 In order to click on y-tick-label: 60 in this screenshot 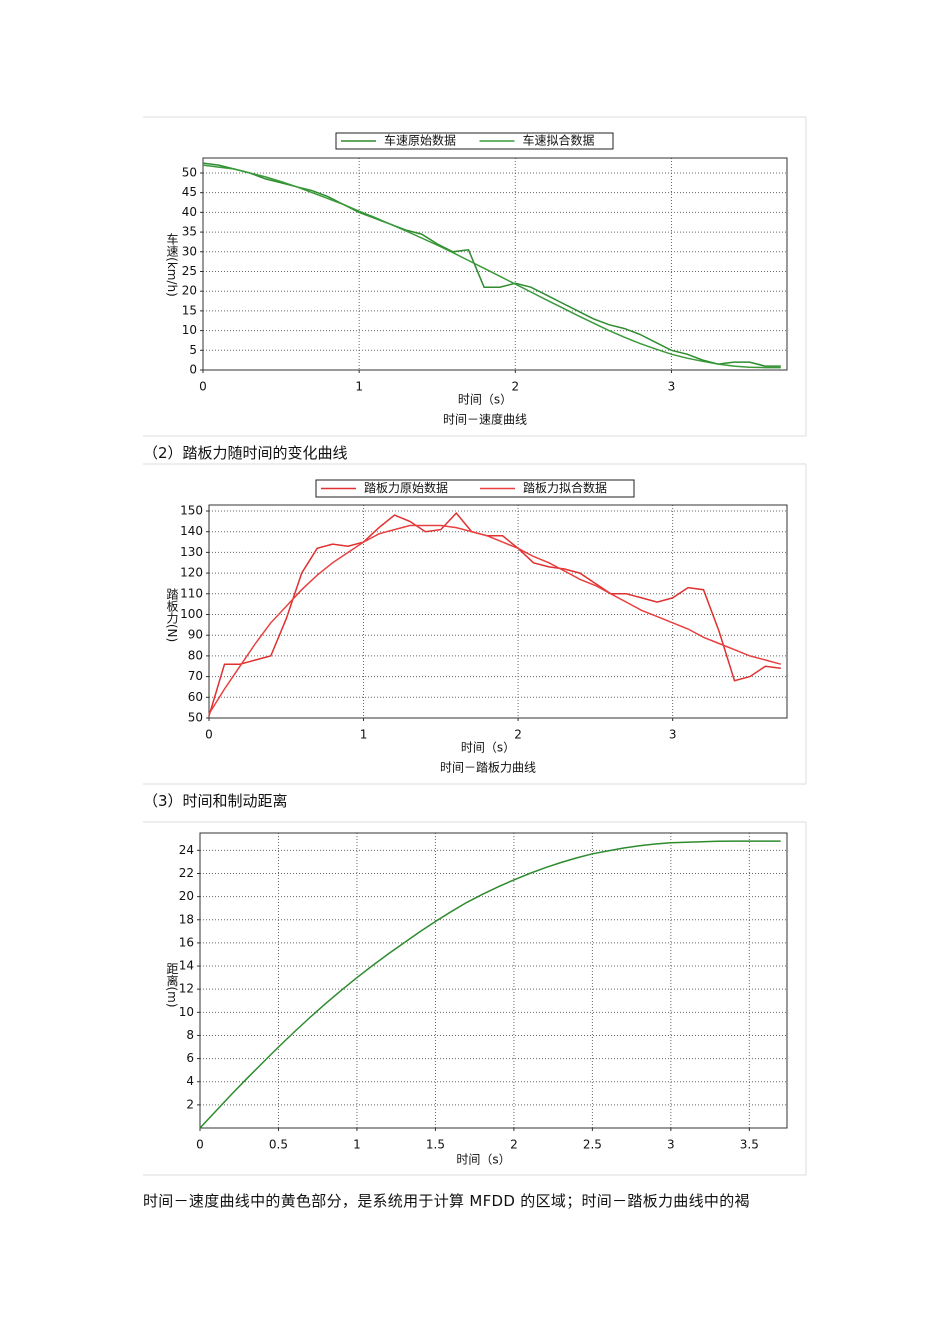, I will do `click(195, 697)`.